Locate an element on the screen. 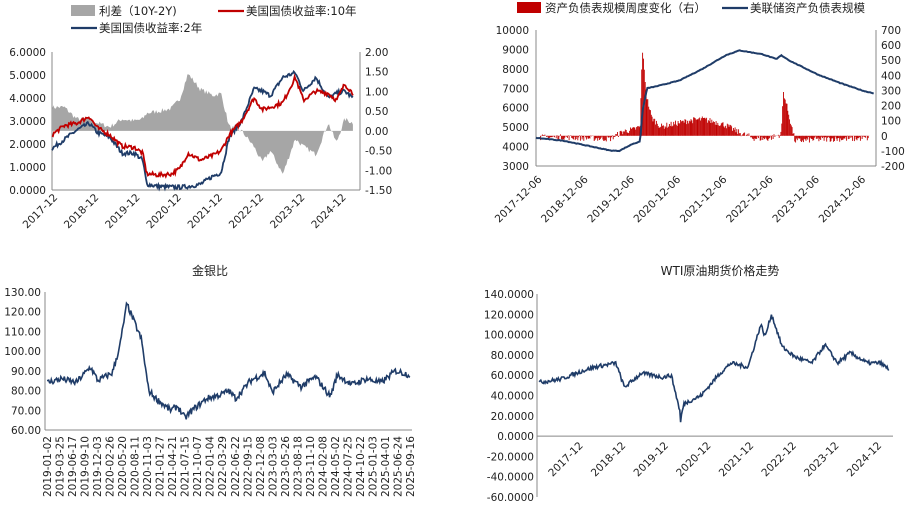 The width and height of the screenshot is (913, 506). x-tick-label: 2022-09-15 is located at coordinates (248, 466).